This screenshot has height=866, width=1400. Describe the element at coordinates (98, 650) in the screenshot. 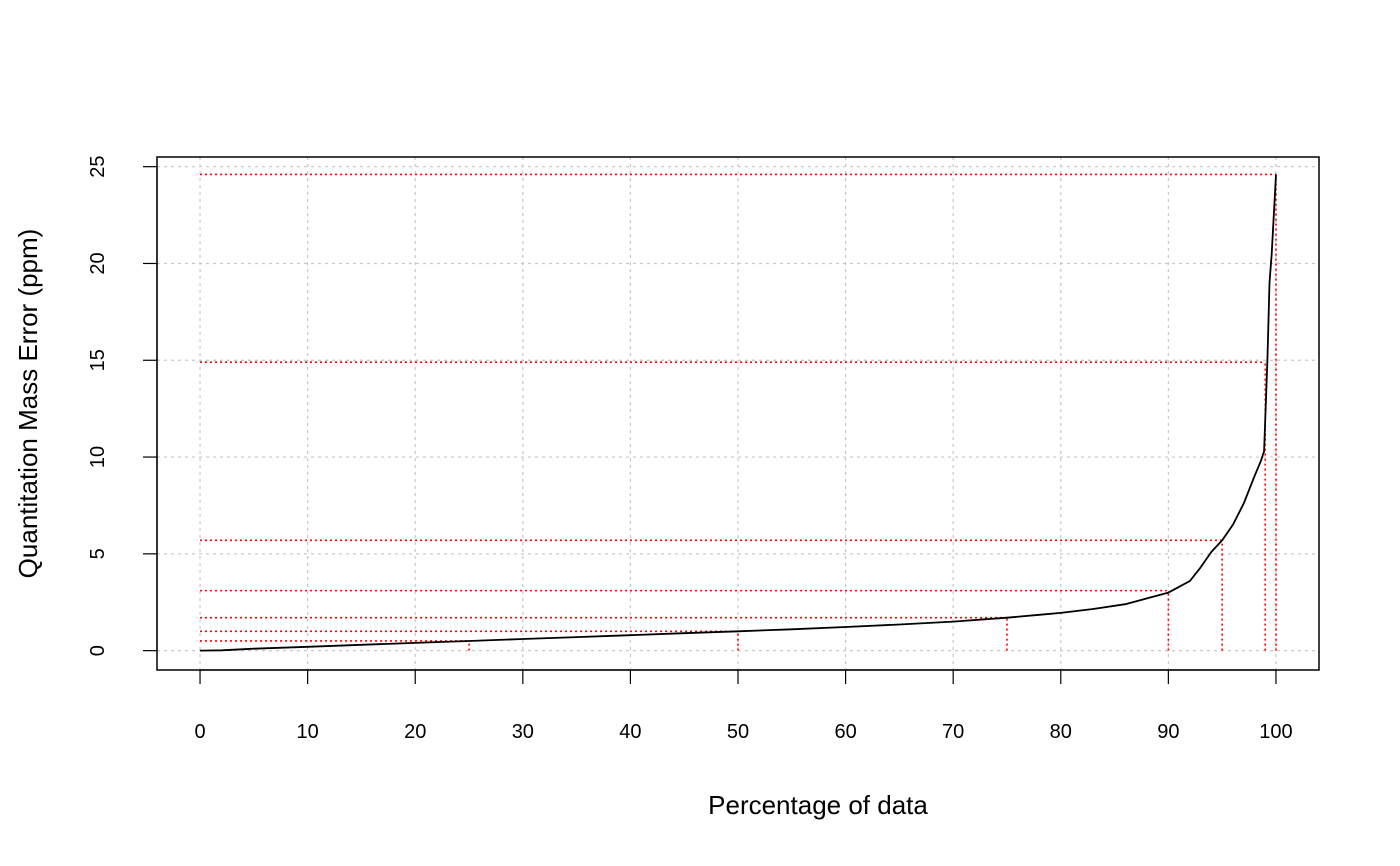

I see `y-tick-label: 0` at that location.